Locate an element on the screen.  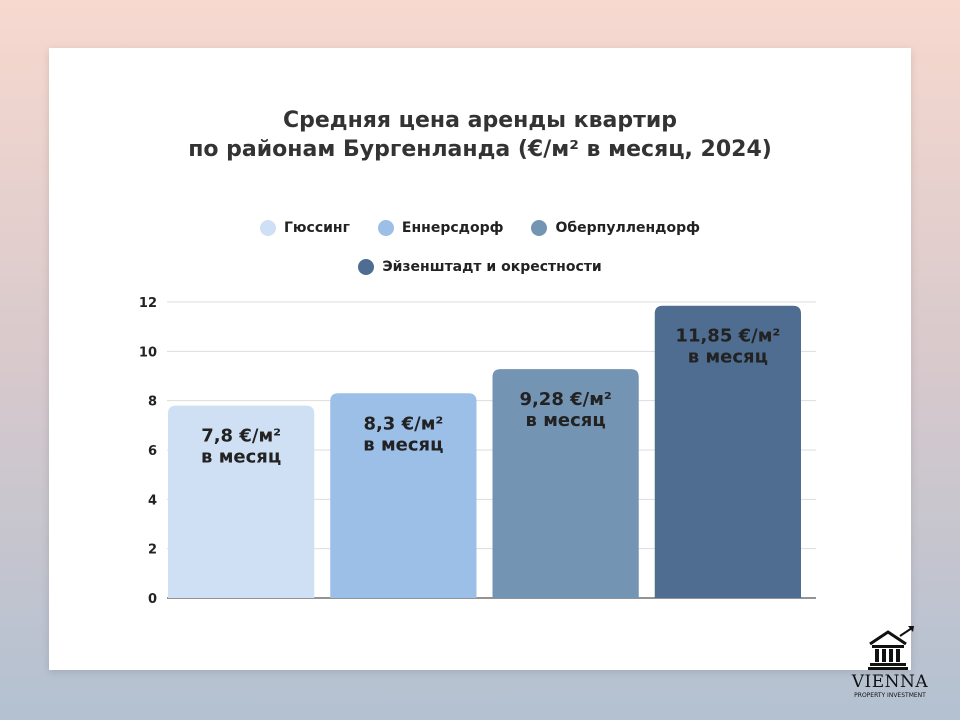
bar-data-label: 7,8 €/м² is located at coordinates (241, 436).